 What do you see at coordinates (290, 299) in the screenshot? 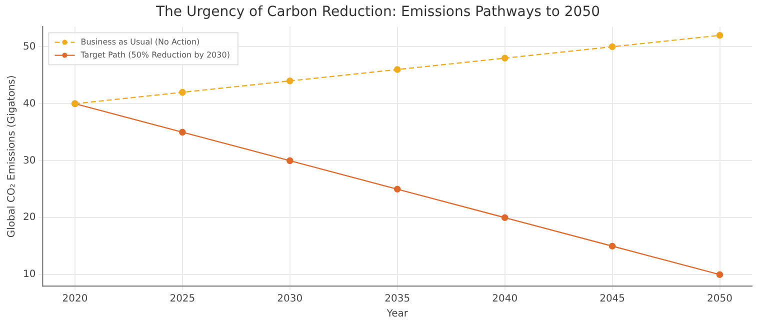
I see `x-tick-label: 2030` at bounding box center [290, 299].